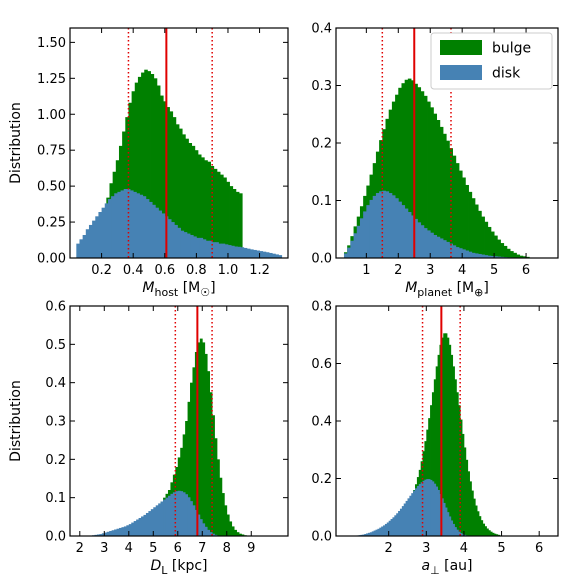 The height and width of the screenshot is (581, 581). Describe the element at coordinates (501, 548) in the screenshot. I see `x-tick-label: 5` at that location.